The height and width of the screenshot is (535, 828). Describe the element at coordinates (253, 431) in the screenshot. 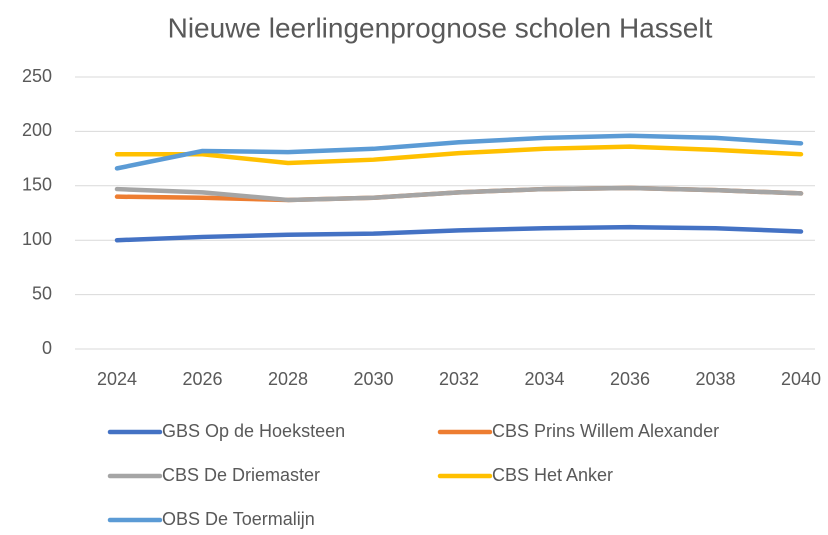

I see `legend-label: GBS Op de Hoeksteen` at that location.